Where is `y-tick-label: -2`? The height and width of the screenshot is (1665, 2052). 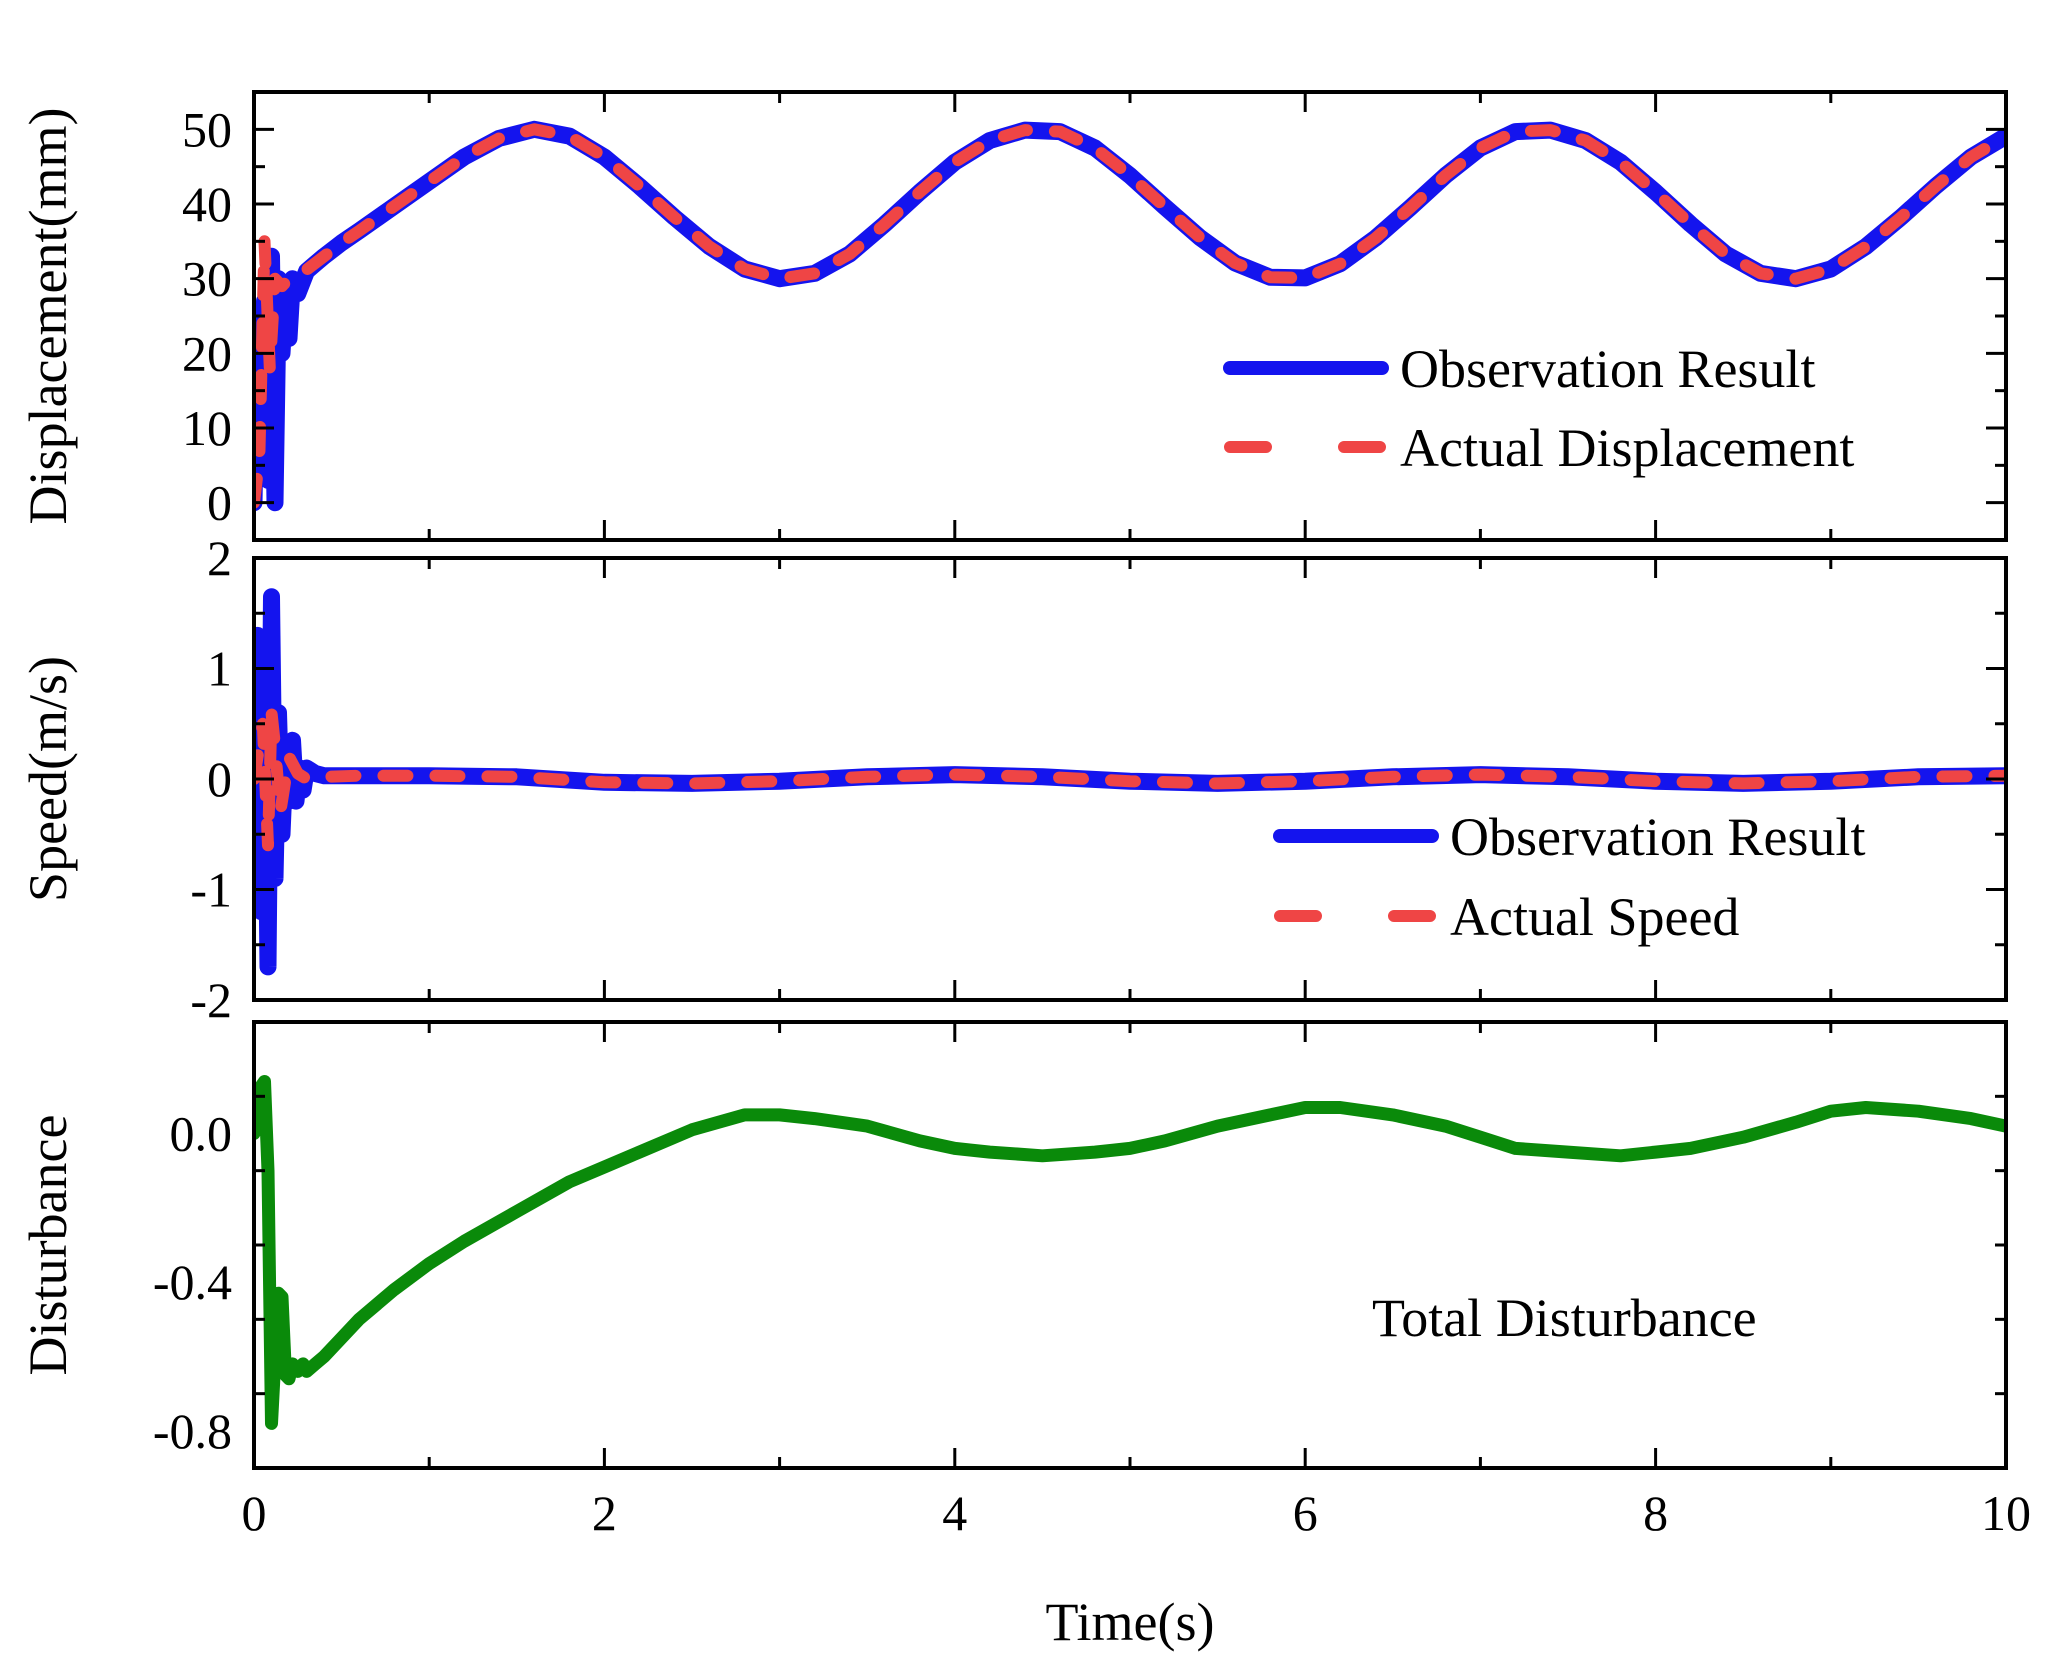
y-tick-label: -2 is located at coordinates (211, 1000).